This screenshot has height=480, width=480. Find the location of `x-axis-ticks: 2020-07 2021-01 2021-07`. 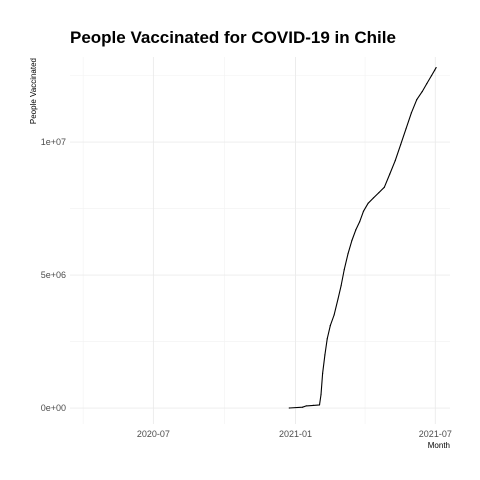

x-axis-ticks: 2020-07 2021-01 2021-07 is located at coordinates (294, 434).